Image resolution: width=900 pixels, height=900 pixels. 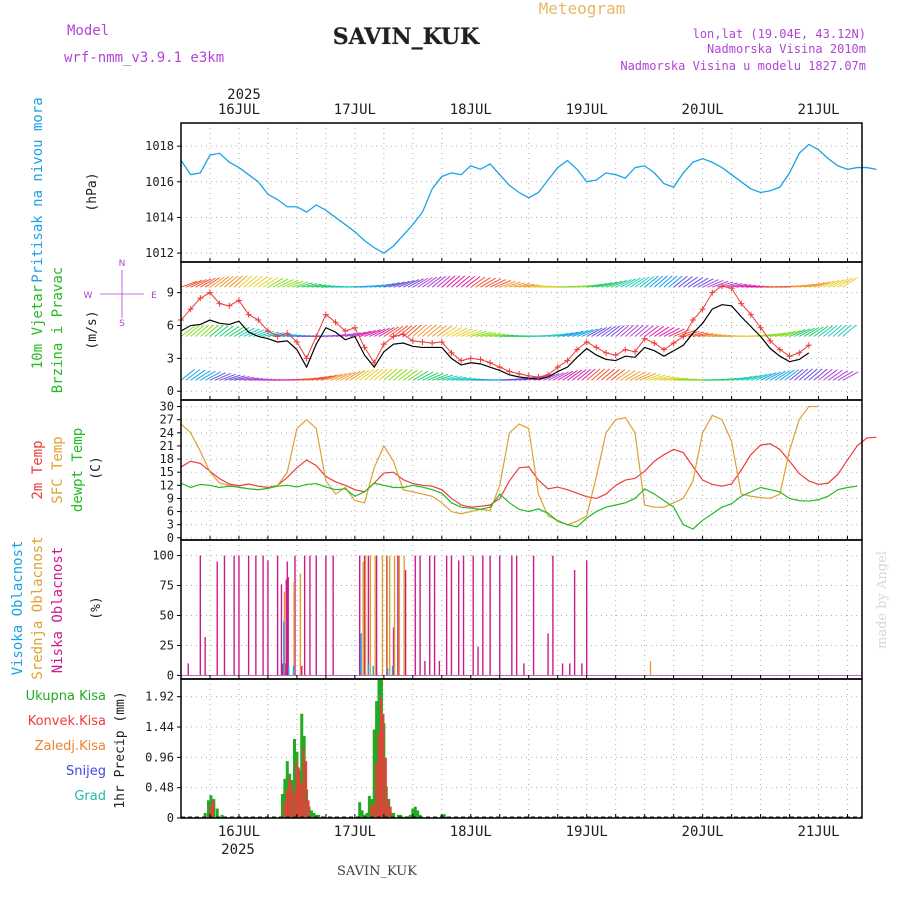 What do you see at coordinates (587, 832) in the screenshot?
I see `bottom-day-label: 19JUL` at bounding box center [587, 832].